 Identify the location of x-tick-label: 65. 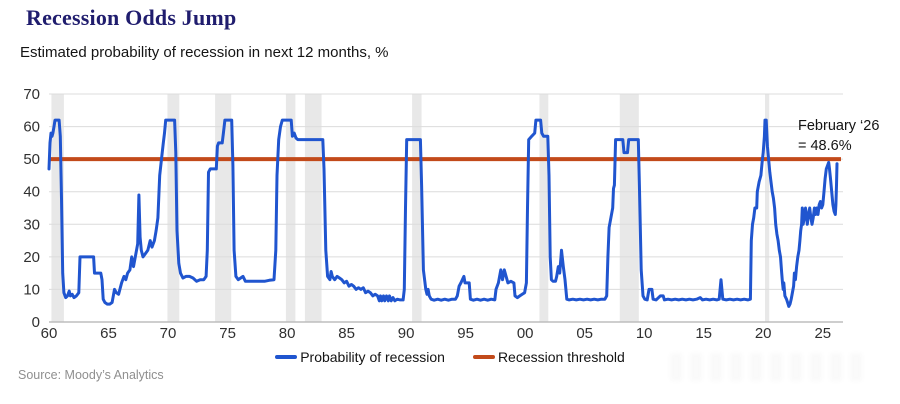
(108, 333).